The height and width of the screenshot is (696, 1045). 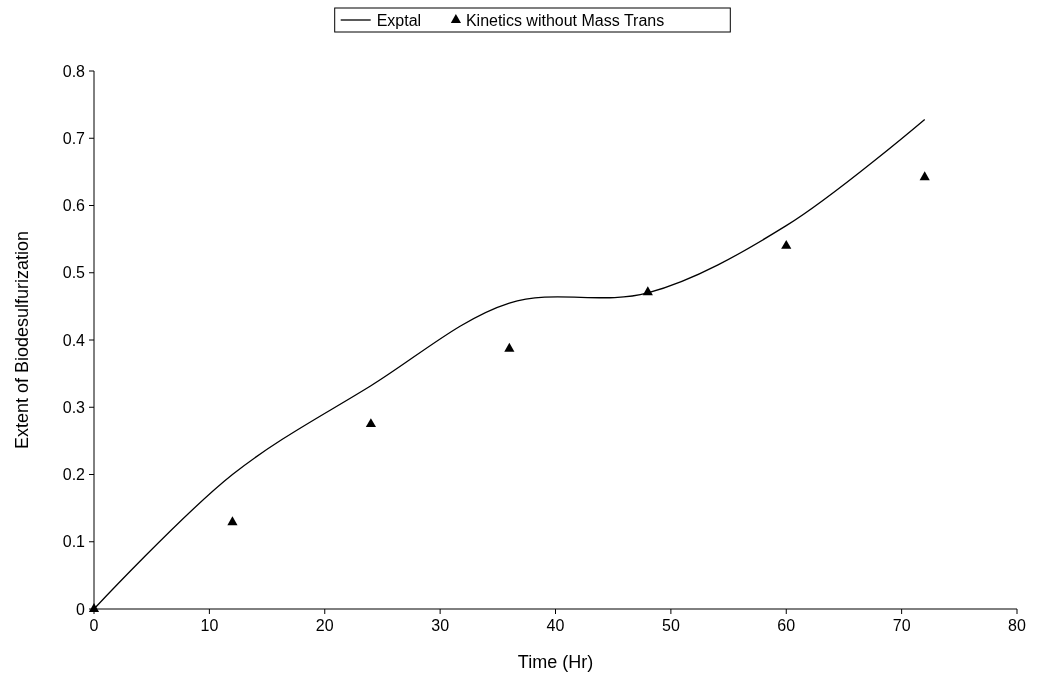 What do you see at coordinates (324, 625) in the screenshot?
I see `x-tick-label: 20` at bounding box center [324, 625].